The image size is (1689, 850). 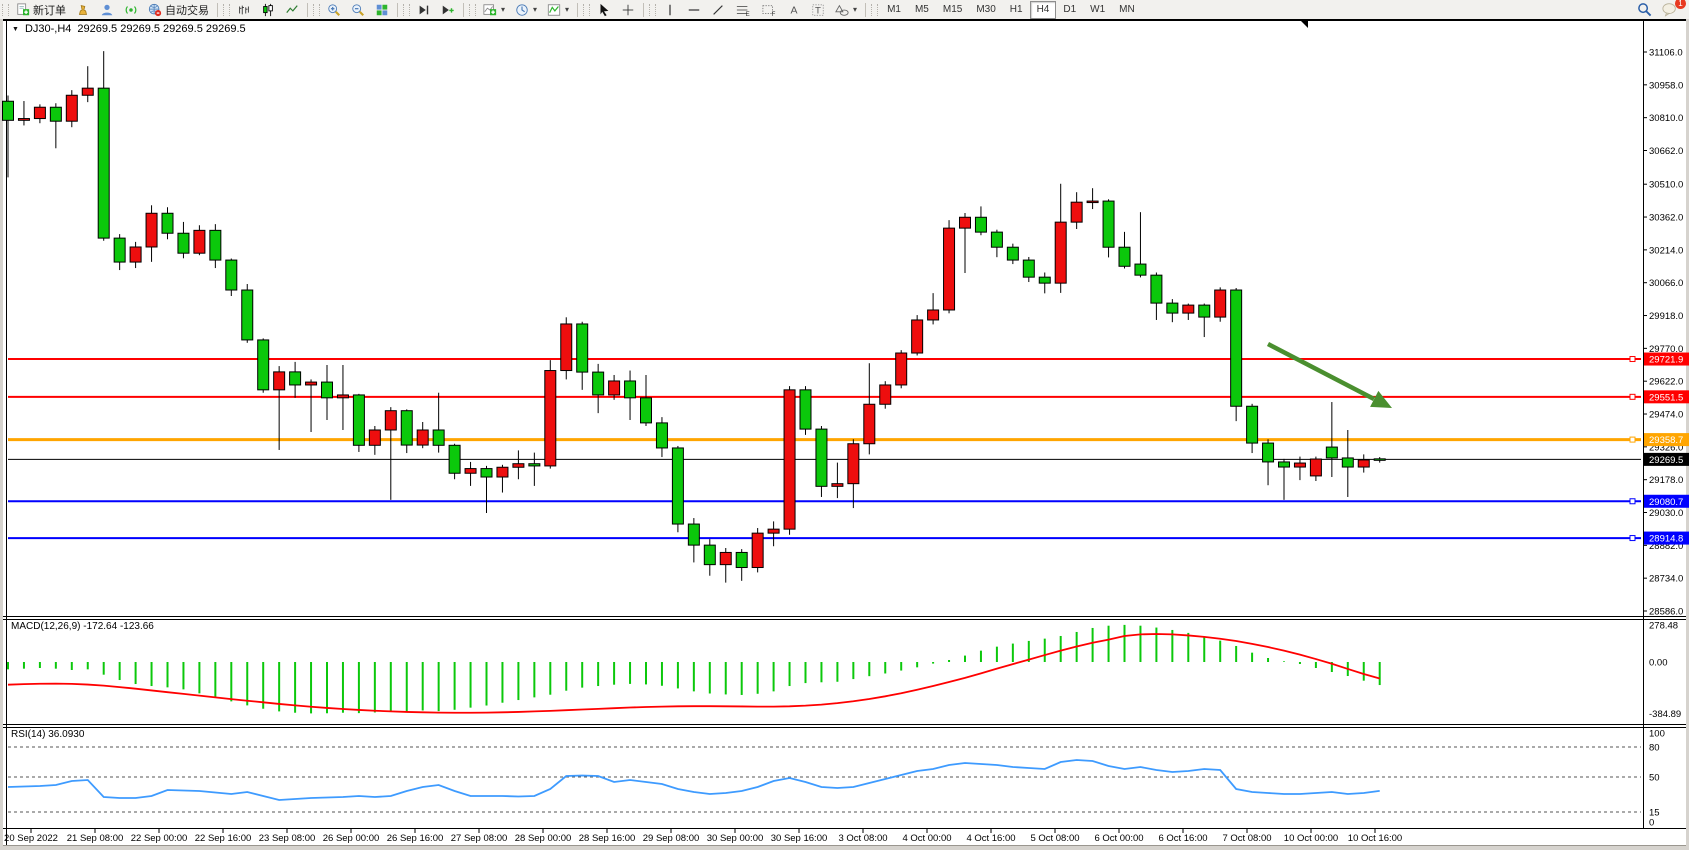 What do you see at coordinates (1666, 185) in the screenshot?
I see `price-tick-label: 30510.0` at bounding box center [1666, 185].